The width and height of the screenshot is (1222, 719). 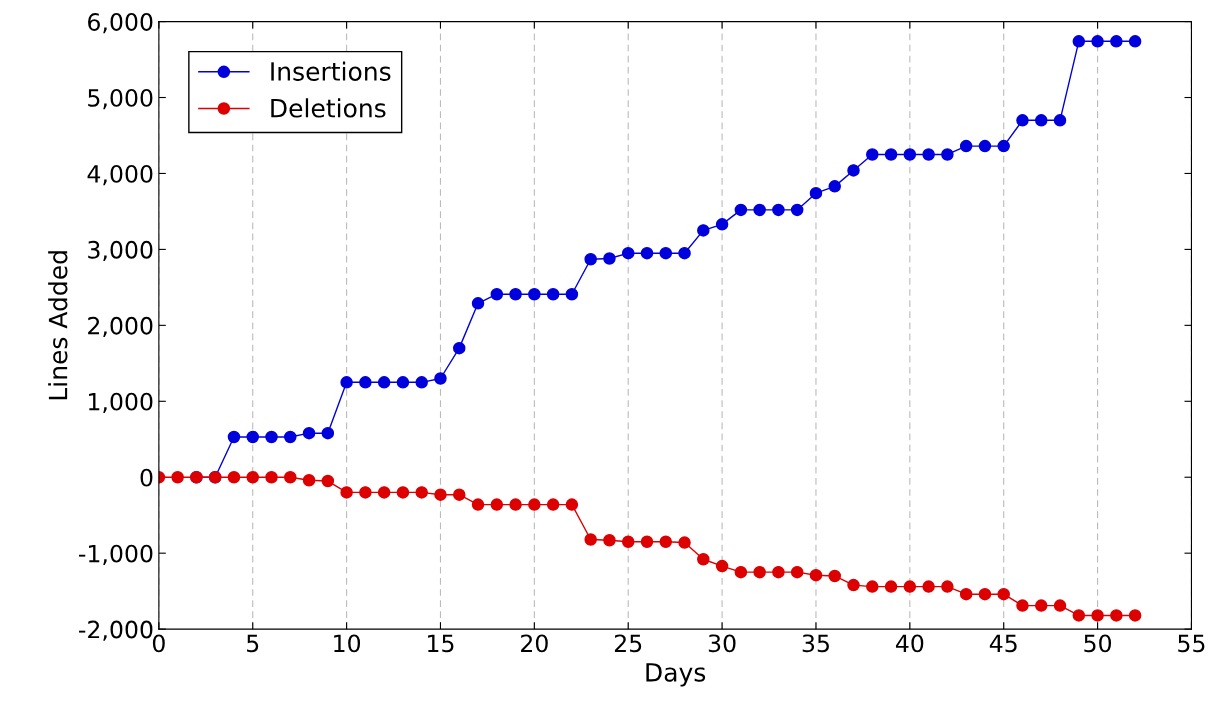 I want to click on legend-label: Deletions, so click(x=328, y=108).